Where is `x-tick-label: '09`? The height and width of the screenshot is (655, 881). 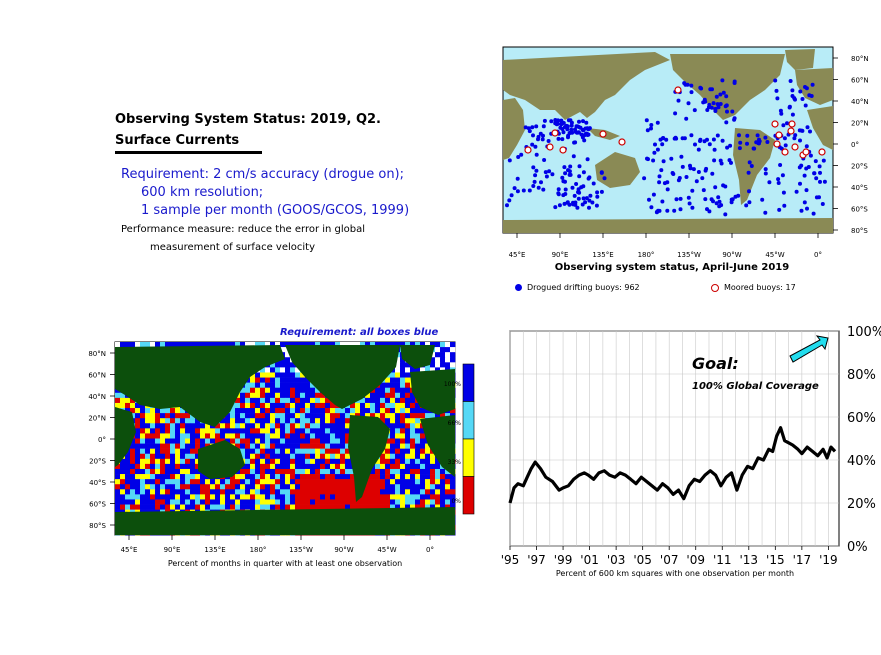 x-tick-label: '09 is located at coordinates (695, 560).